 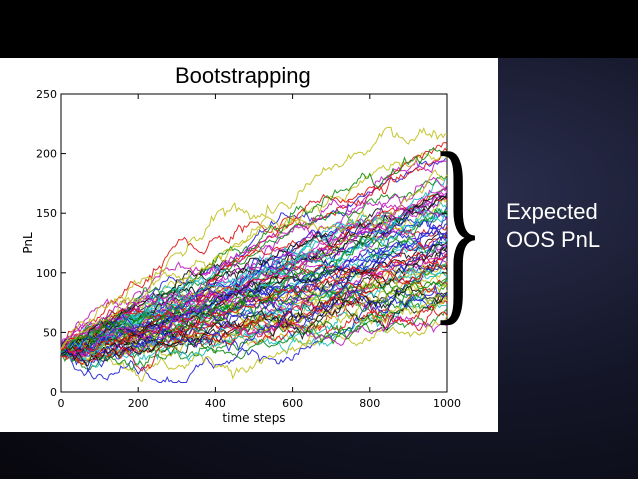 What do you see at coordinates (46, 213) in the screenshot?
I see `y-tick-label: 150` at bounding box center [46, 213].